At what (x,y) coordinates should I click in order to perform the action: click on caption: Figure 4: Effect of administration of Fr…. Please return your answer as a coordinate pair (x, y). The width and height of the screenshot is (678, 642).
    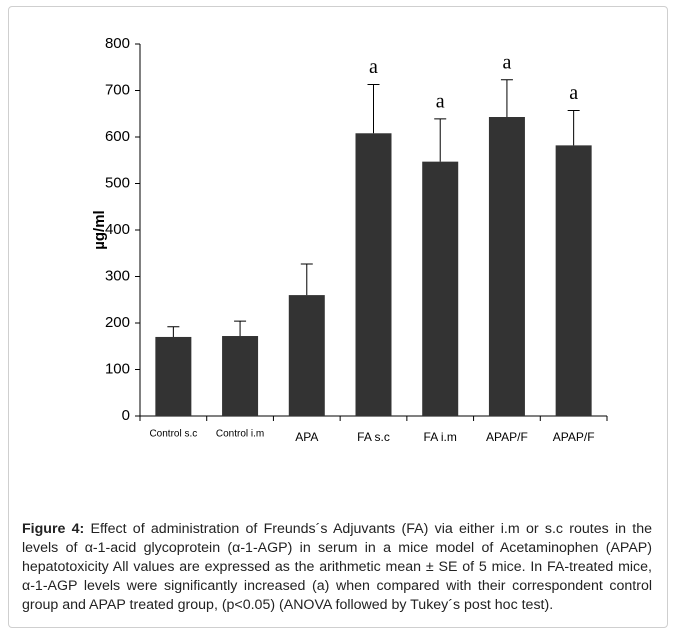
    Looking at the image, I should click on (337, 567).